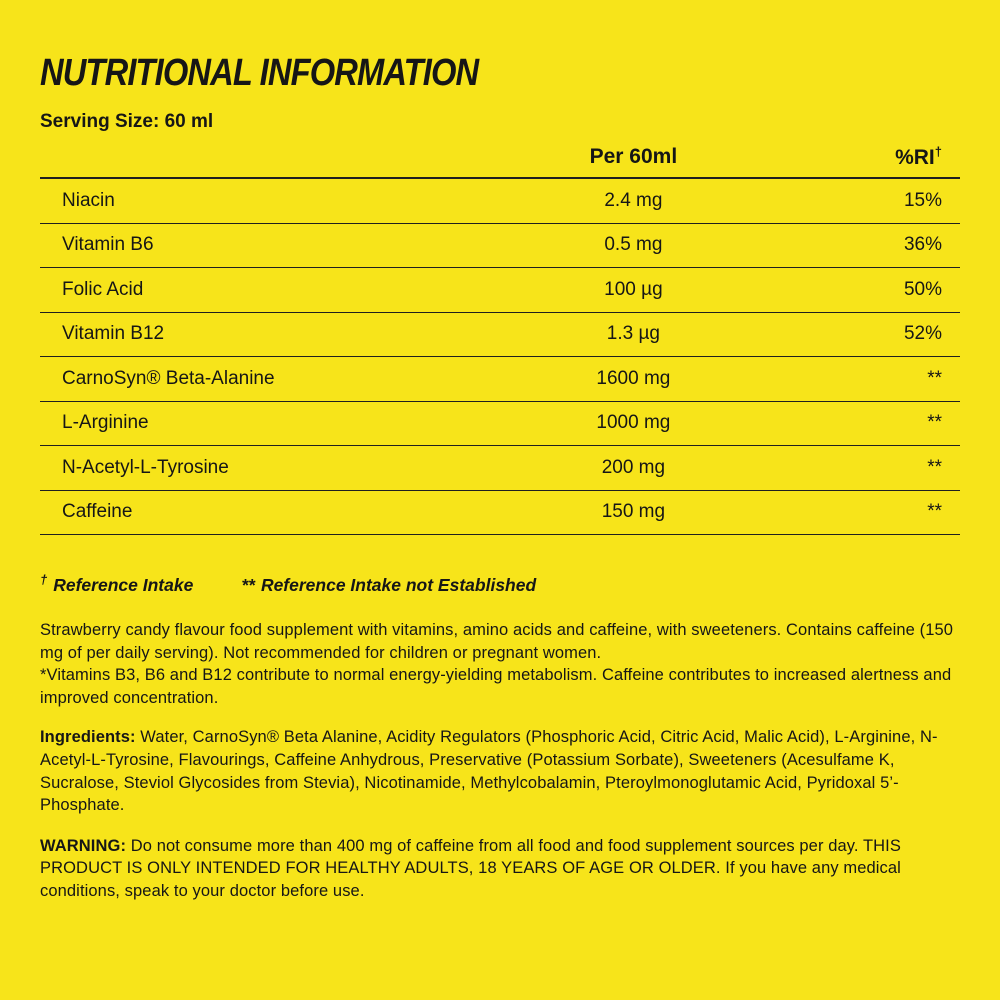 The height and width of the screenshot is (1000, 1000). What do you see at coordinates (922, 289) in the screenshot?
I see `nutrient-ri: 50%` at bounding box center [922, 289].